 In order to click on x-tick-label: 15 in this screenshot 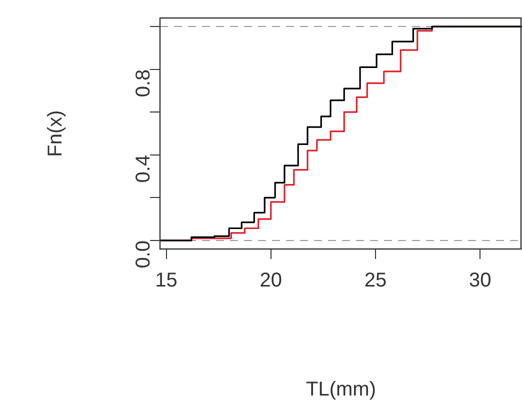, I will do `click(166, 281)`.